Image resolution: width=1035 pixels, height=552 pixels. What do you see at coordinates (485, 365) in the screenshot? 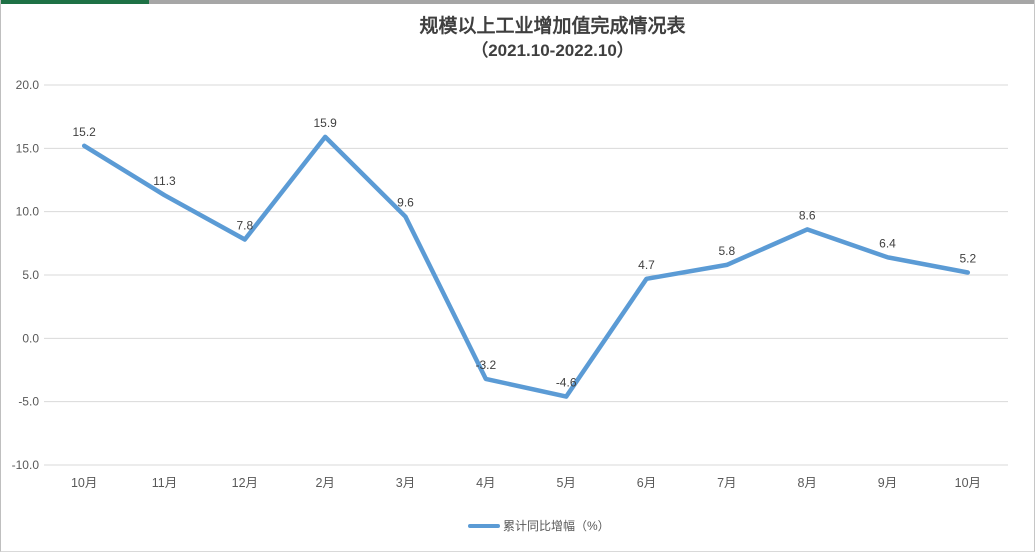
I see `data-point-label: -3.2` at bounding box center [485, 365].